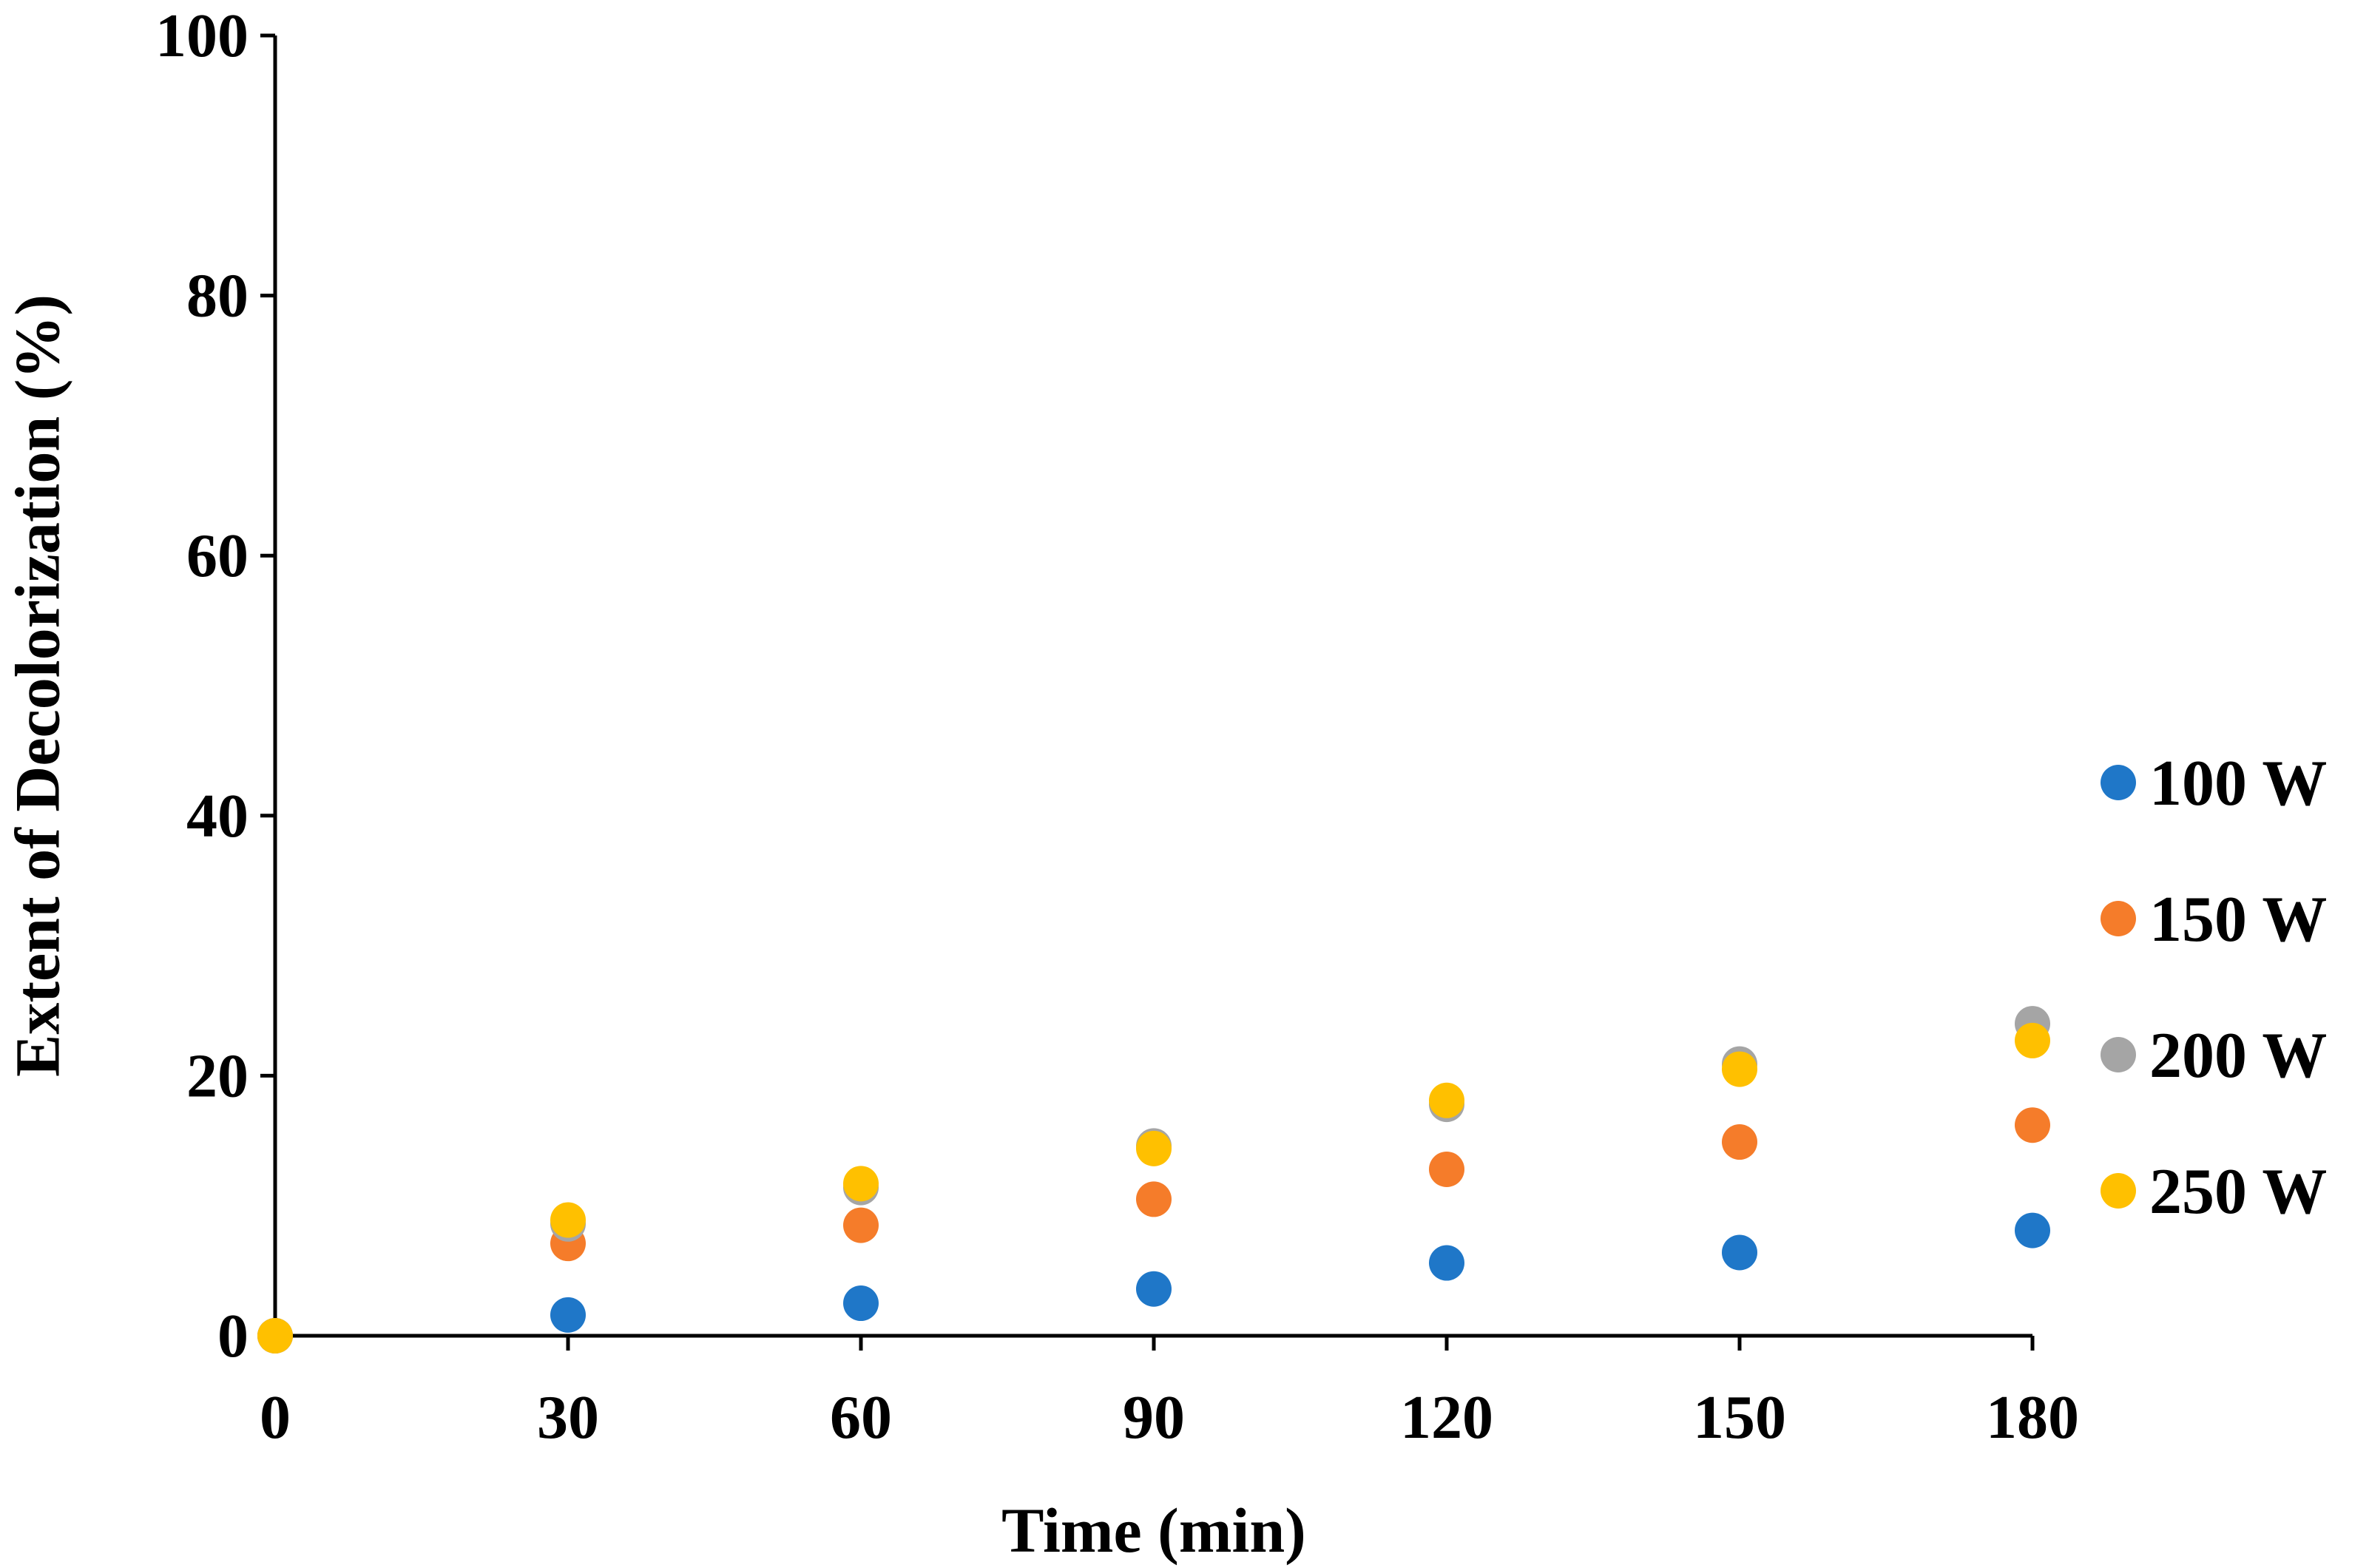 This screenshot has height=1568, width=2369. I want to click on x-tick-label: 30, so click(568, 1417).